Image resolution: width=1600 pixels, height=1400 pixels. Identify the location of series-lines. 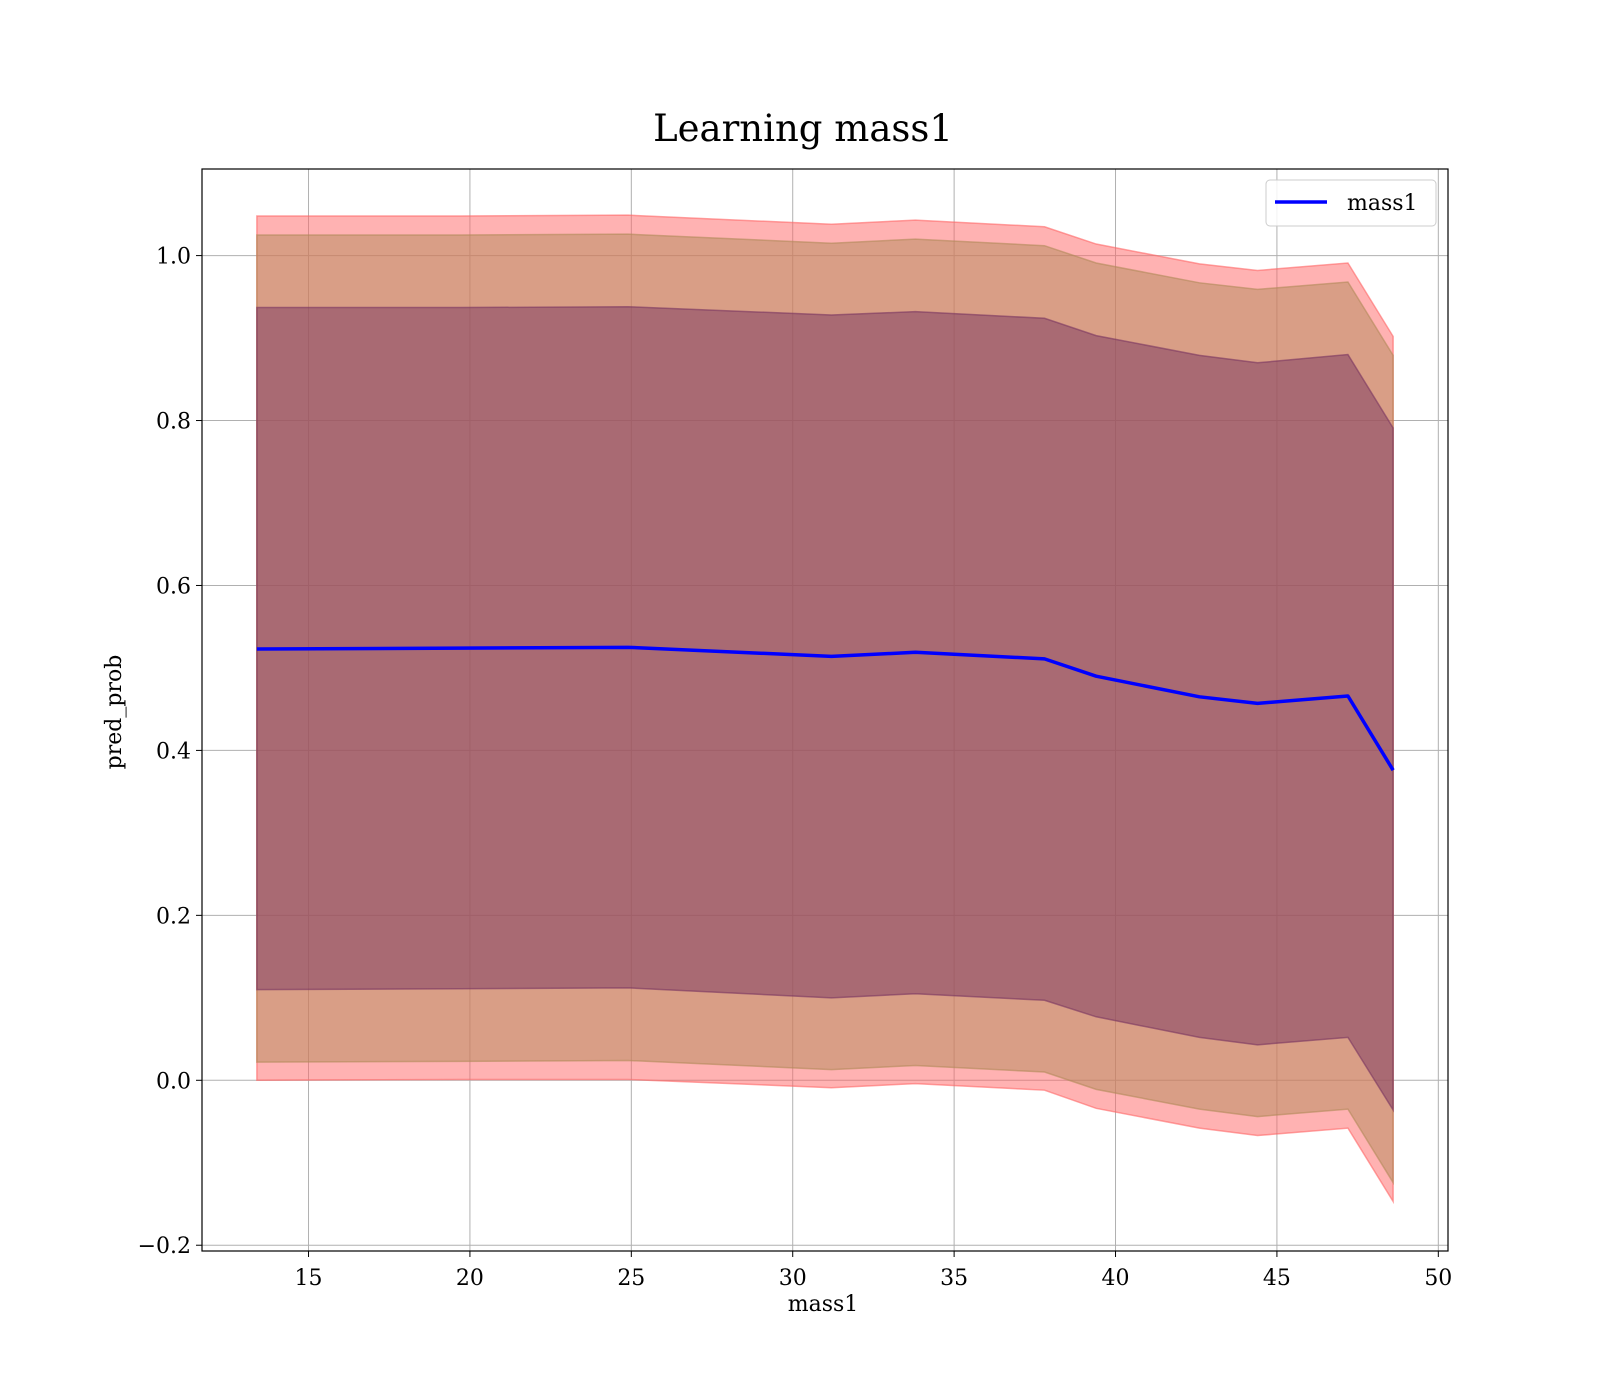
(825, 708).